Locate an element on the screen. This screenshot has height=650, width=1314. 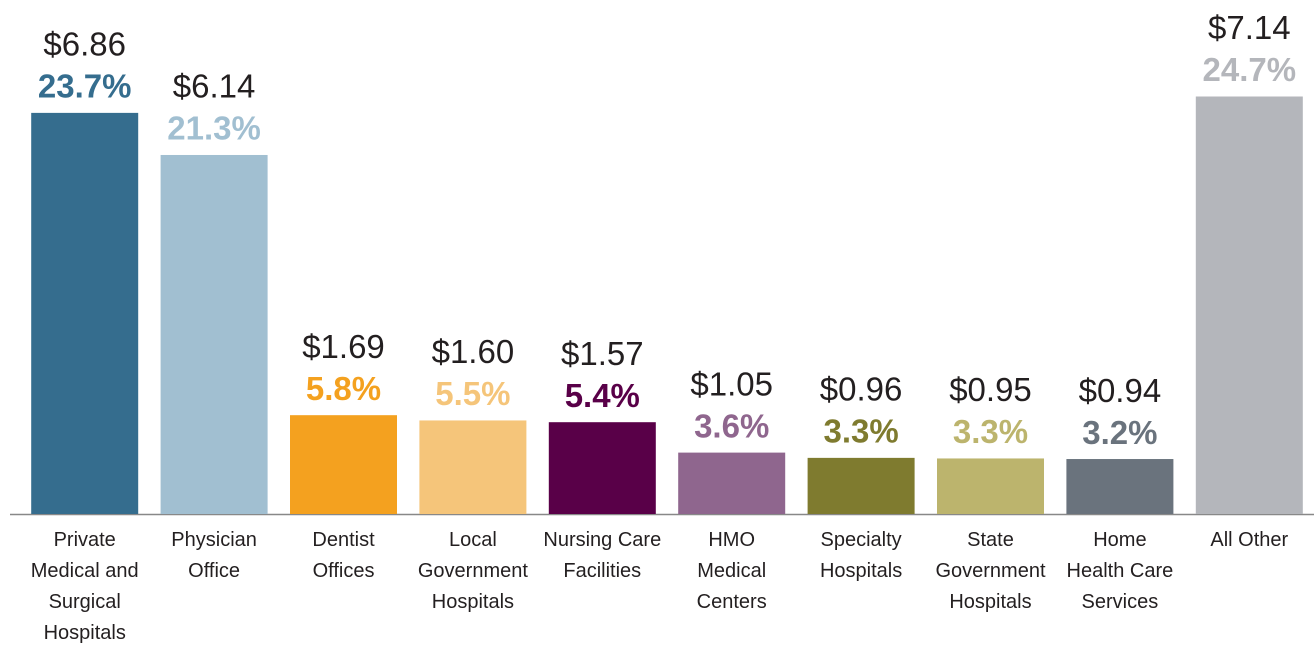
value-label: $0.96 is located at coordinates (861, 389).